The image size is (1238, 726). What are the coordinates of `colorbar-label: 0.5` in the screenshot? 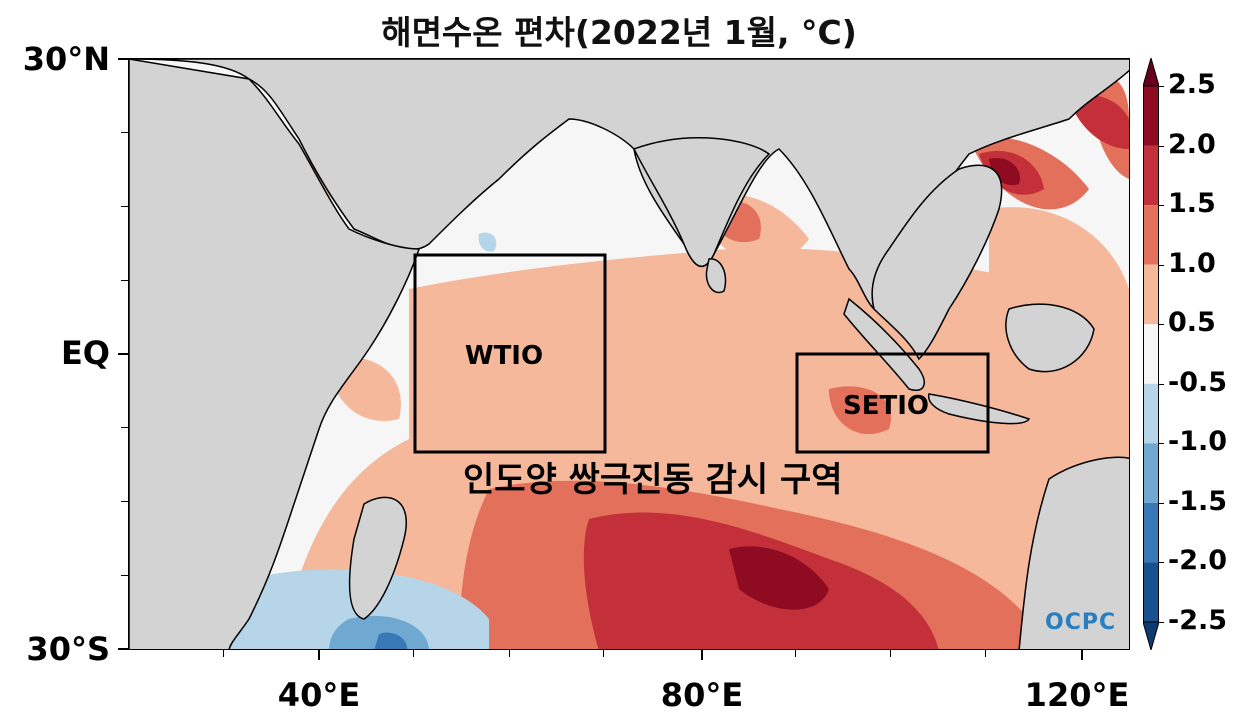 It's located at (1192, 323).